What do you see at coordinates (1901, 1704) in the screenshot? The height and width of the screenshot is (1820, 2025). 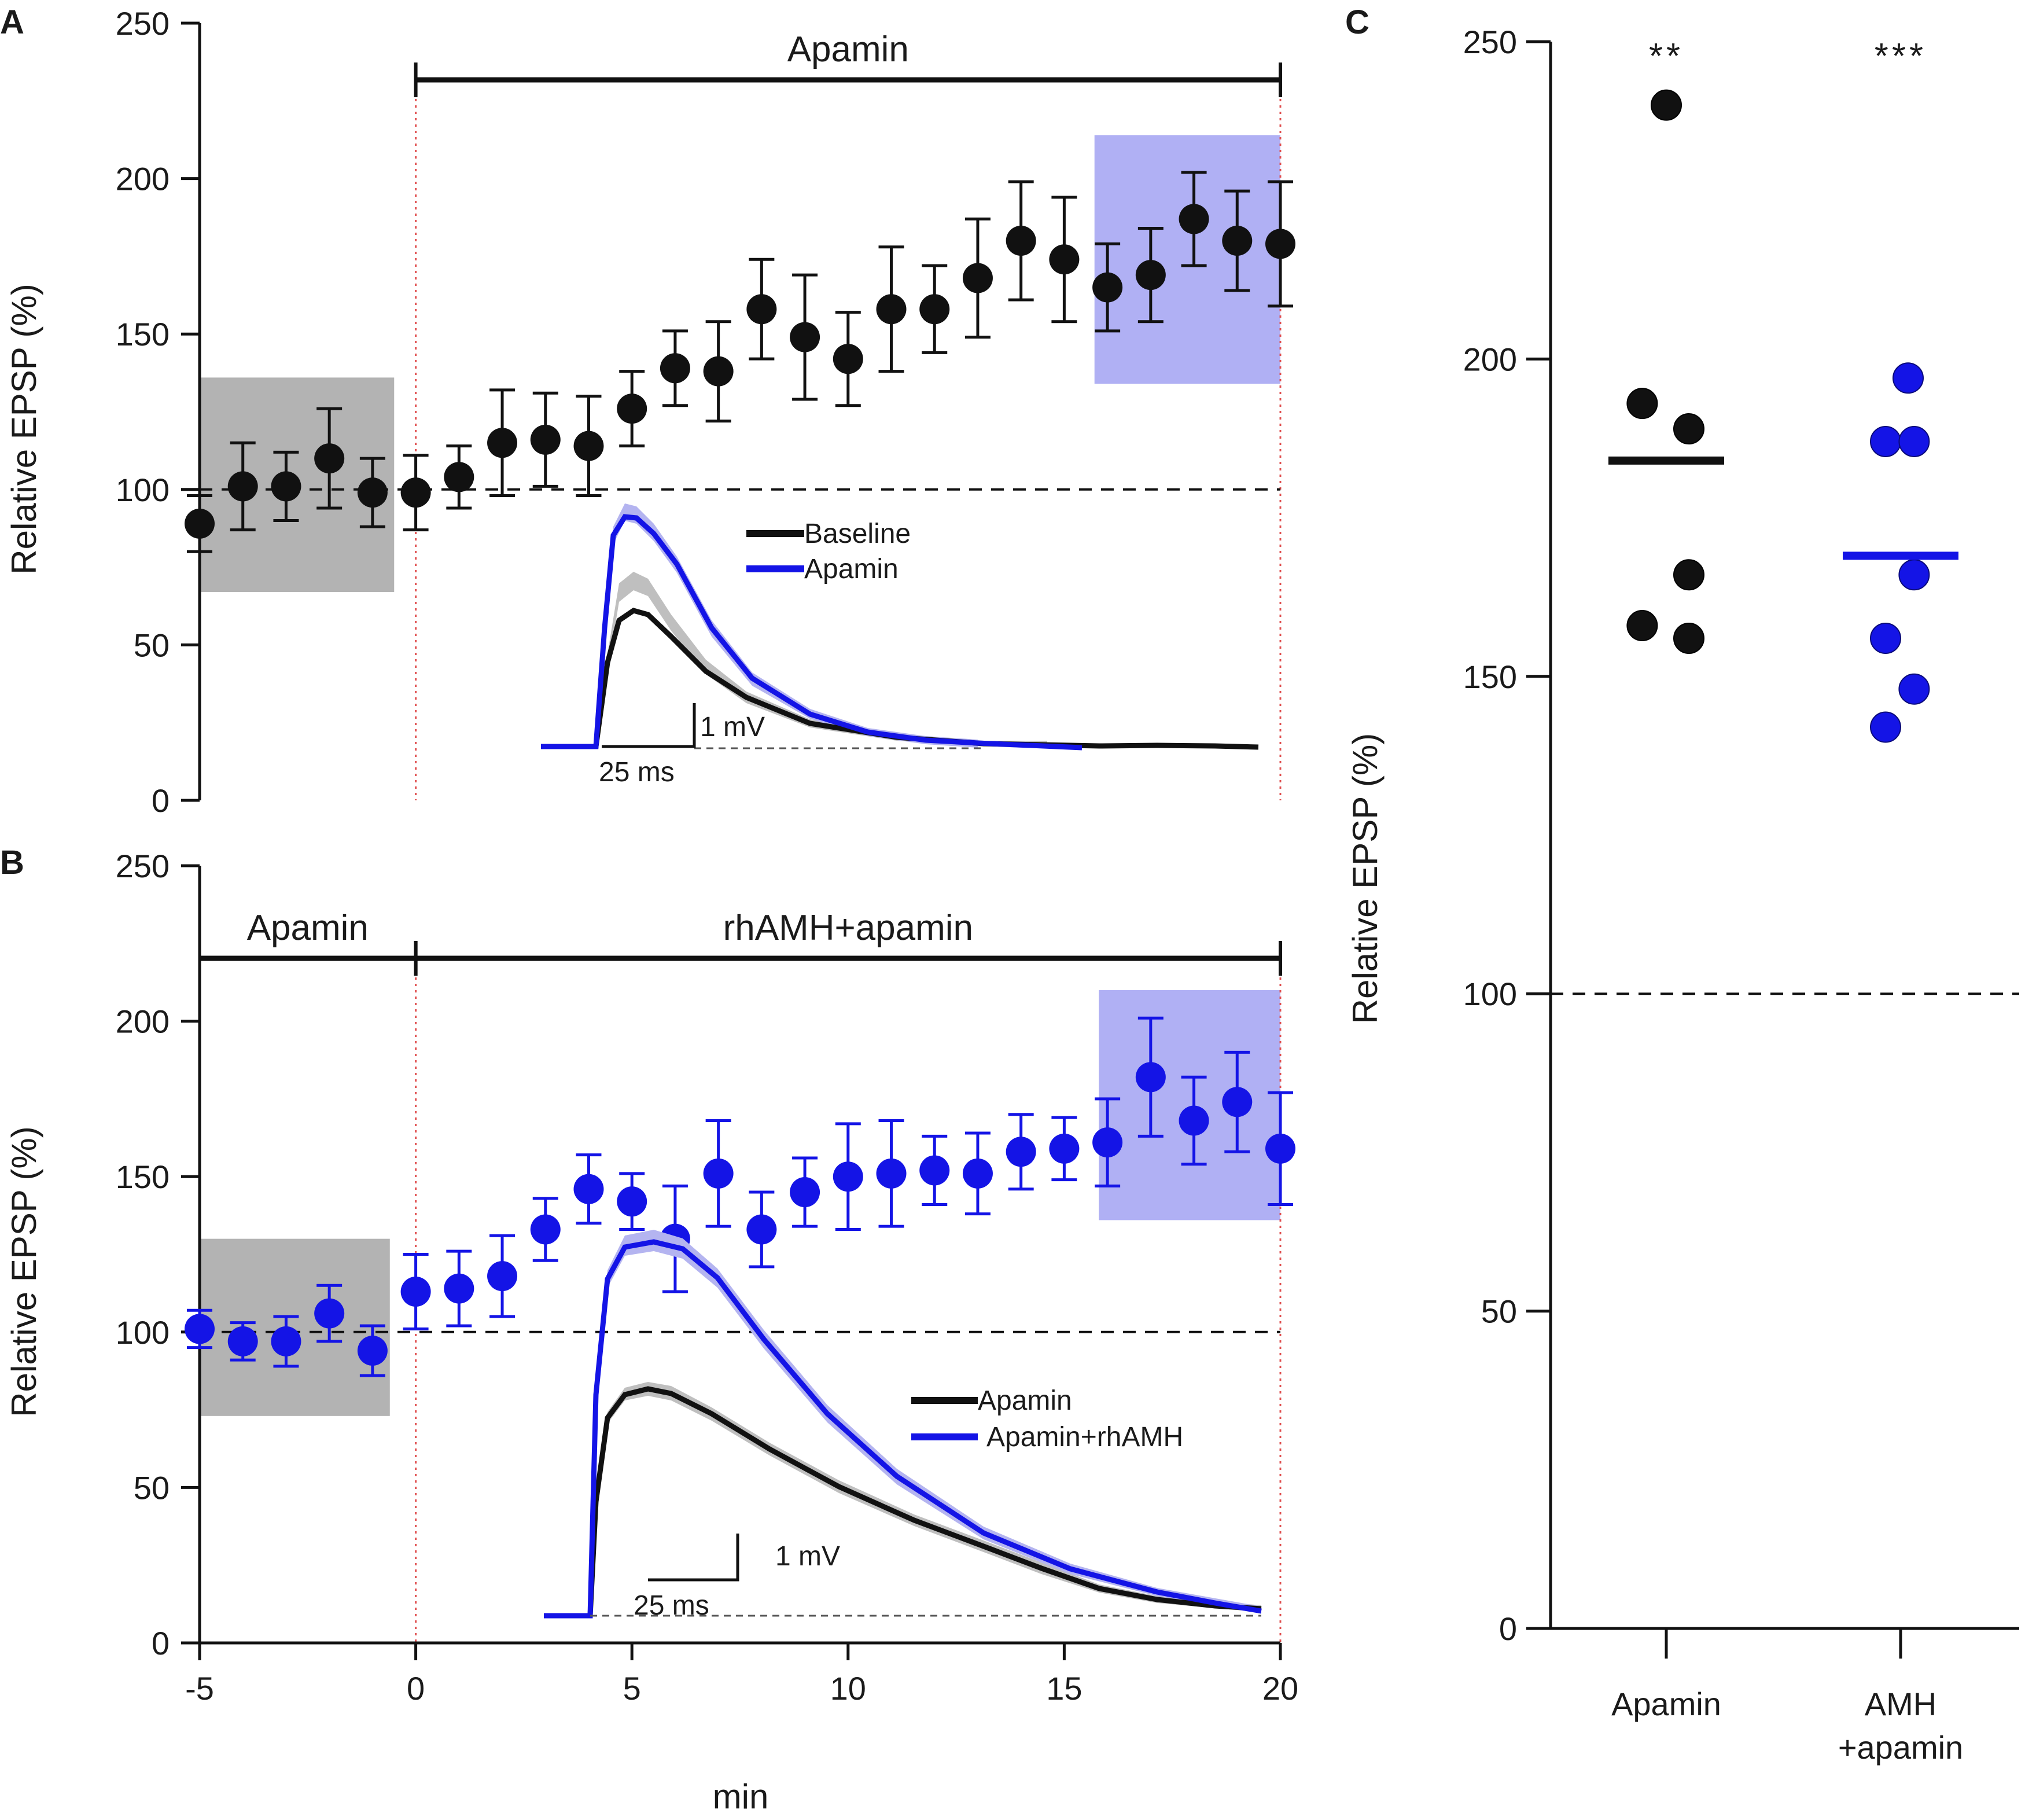 I see `category-label: AMH` at bounding box center [1901, 1704].